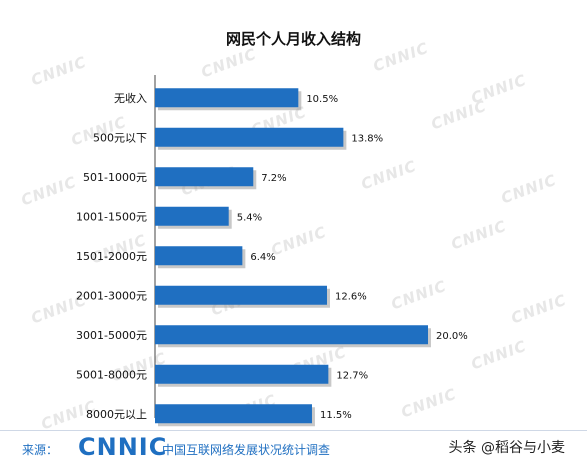  Describe the element at coordinates (130, 98) in the screenshot. I see `category-label: 无收入` at that location.